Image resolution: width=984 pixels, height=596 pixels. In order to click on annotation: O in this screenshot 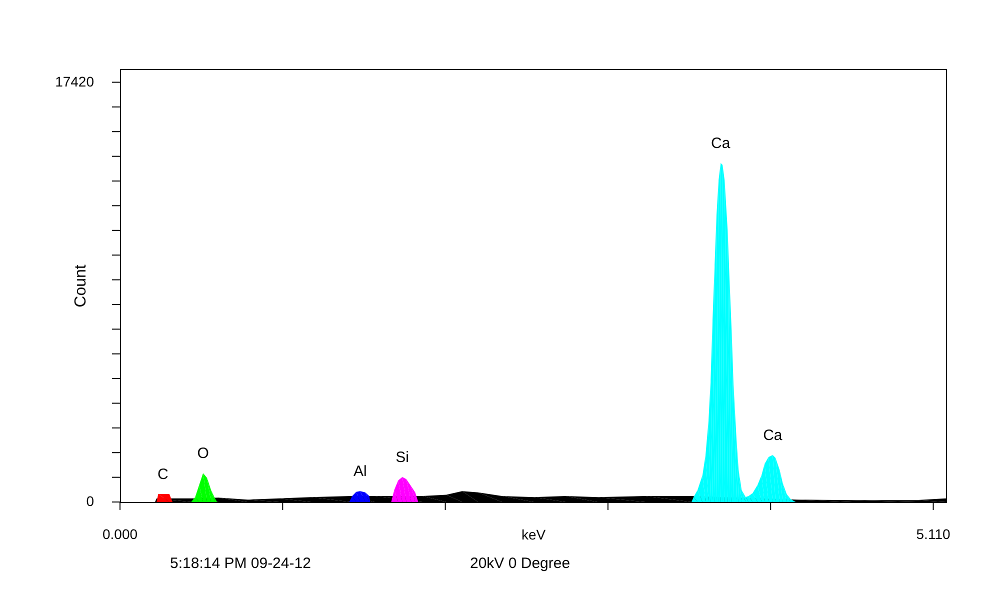, I will do `click(203, 453)`.